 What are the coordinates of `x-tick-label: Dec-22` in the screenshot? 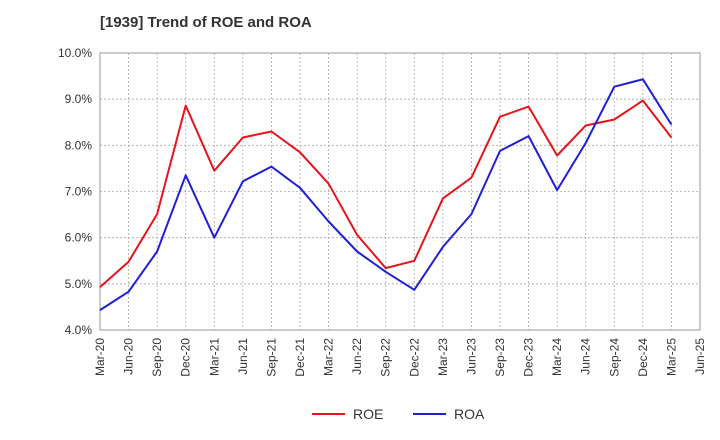 It's located at (414, 357).